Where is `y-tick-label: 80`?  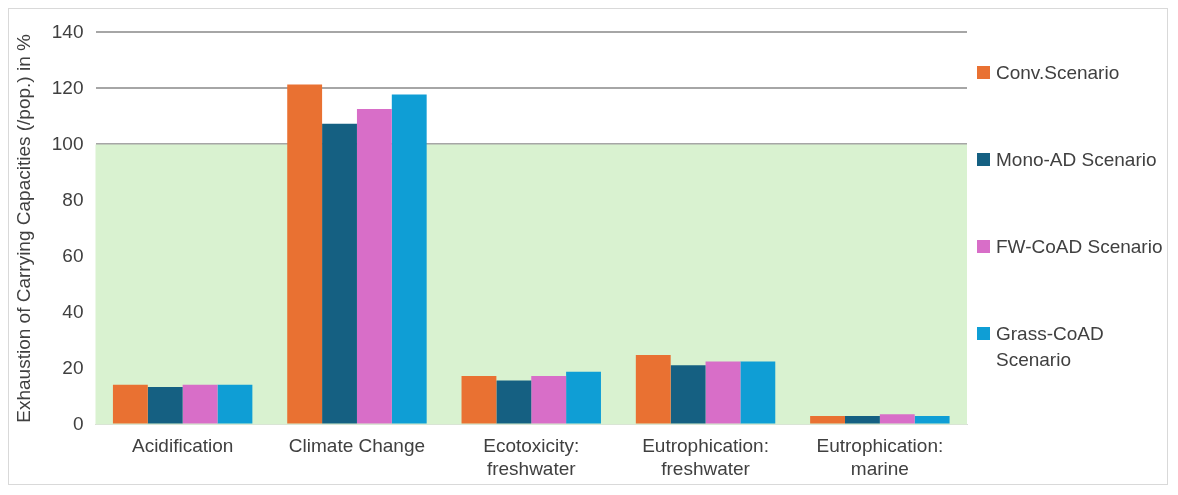
y-tick-label: 80 is located at coordinates (73, 199).